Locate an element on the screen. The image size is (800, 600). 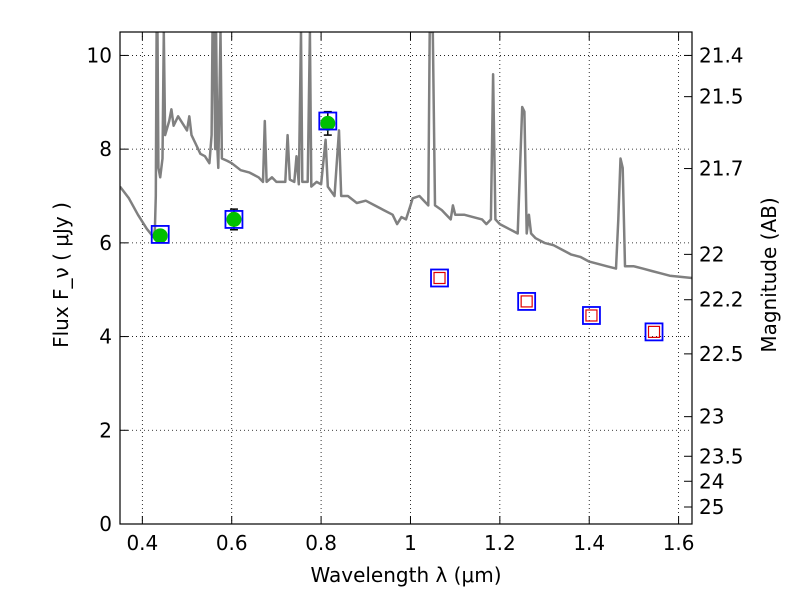
y-tick-label: 4 is located at coordinates (105, 337).